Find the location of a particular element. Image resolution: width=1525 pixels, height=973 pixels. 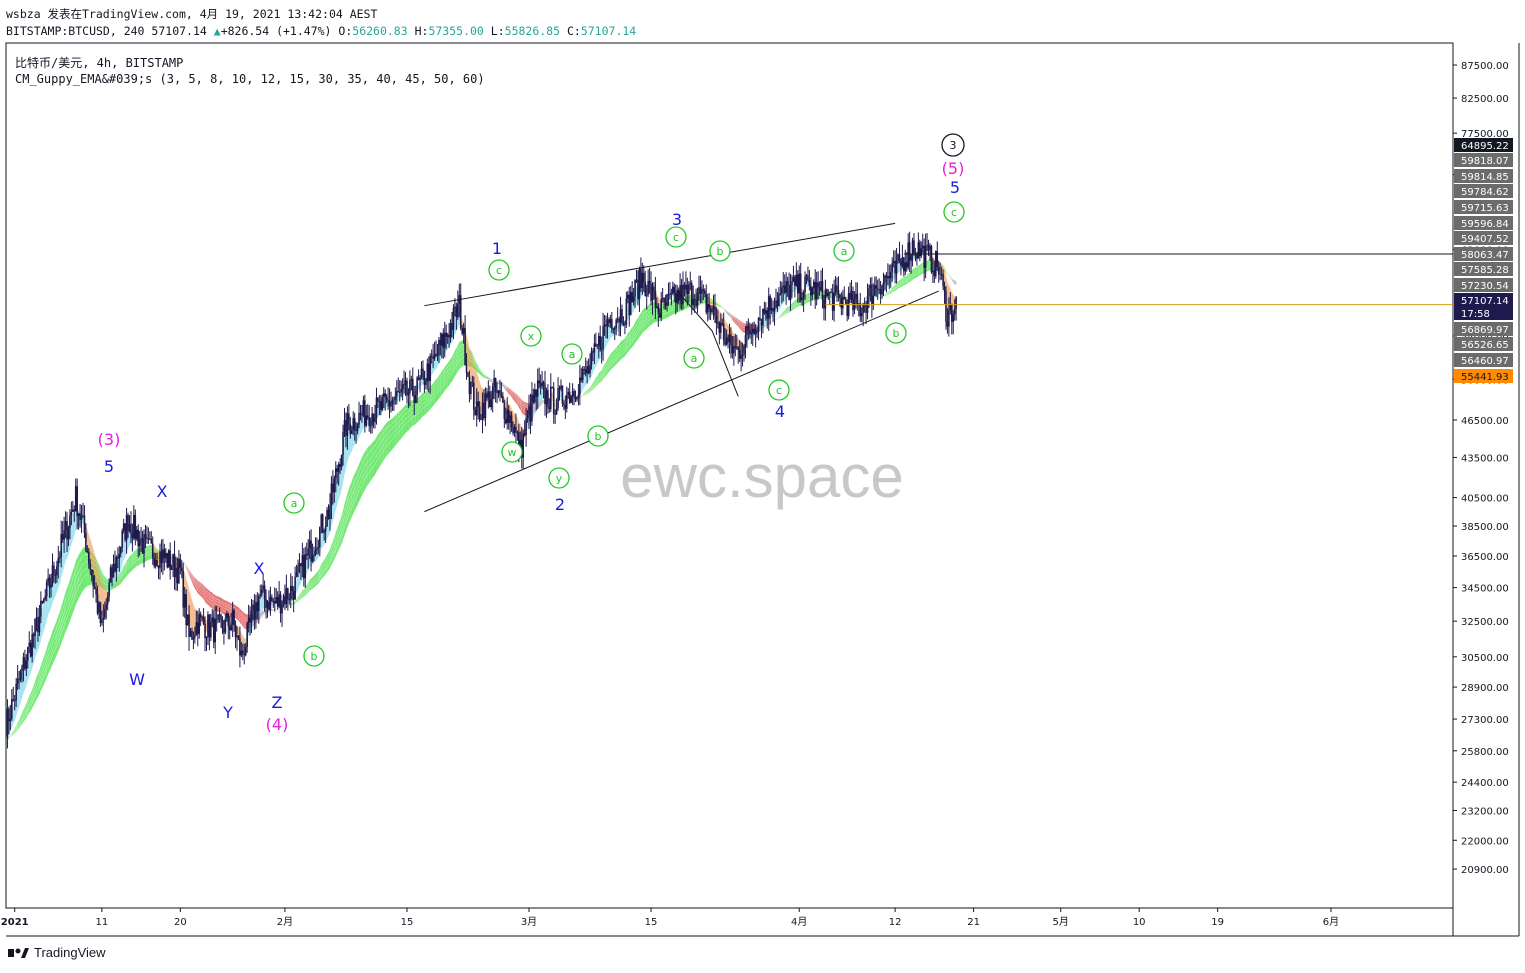

y-tick-label: 46500.00 is located at coordinates (1485, 421).